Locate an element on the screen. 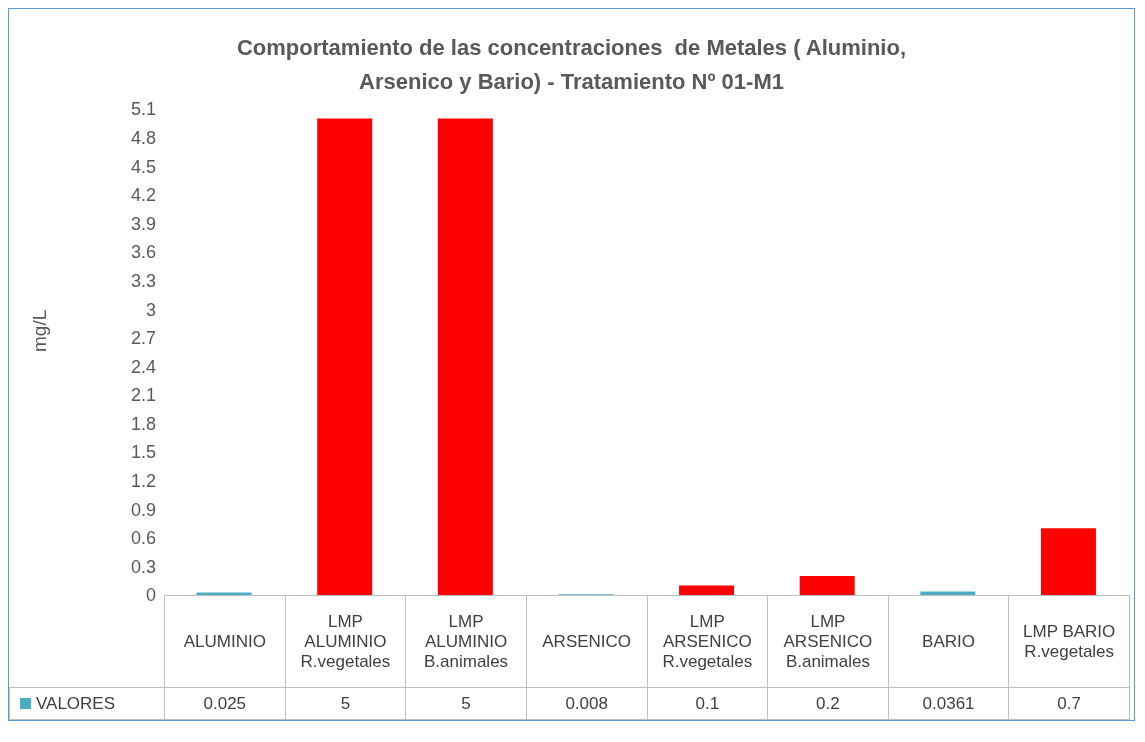 Image resolution: width=1145 pixels, height=742 pixels. chart-title: Comportamiento de las concentraciones de Metales ( Aluminio, Arsenico y Bario) - Tratamiento Nº 01-M1 is located at coordinates (571, 65).